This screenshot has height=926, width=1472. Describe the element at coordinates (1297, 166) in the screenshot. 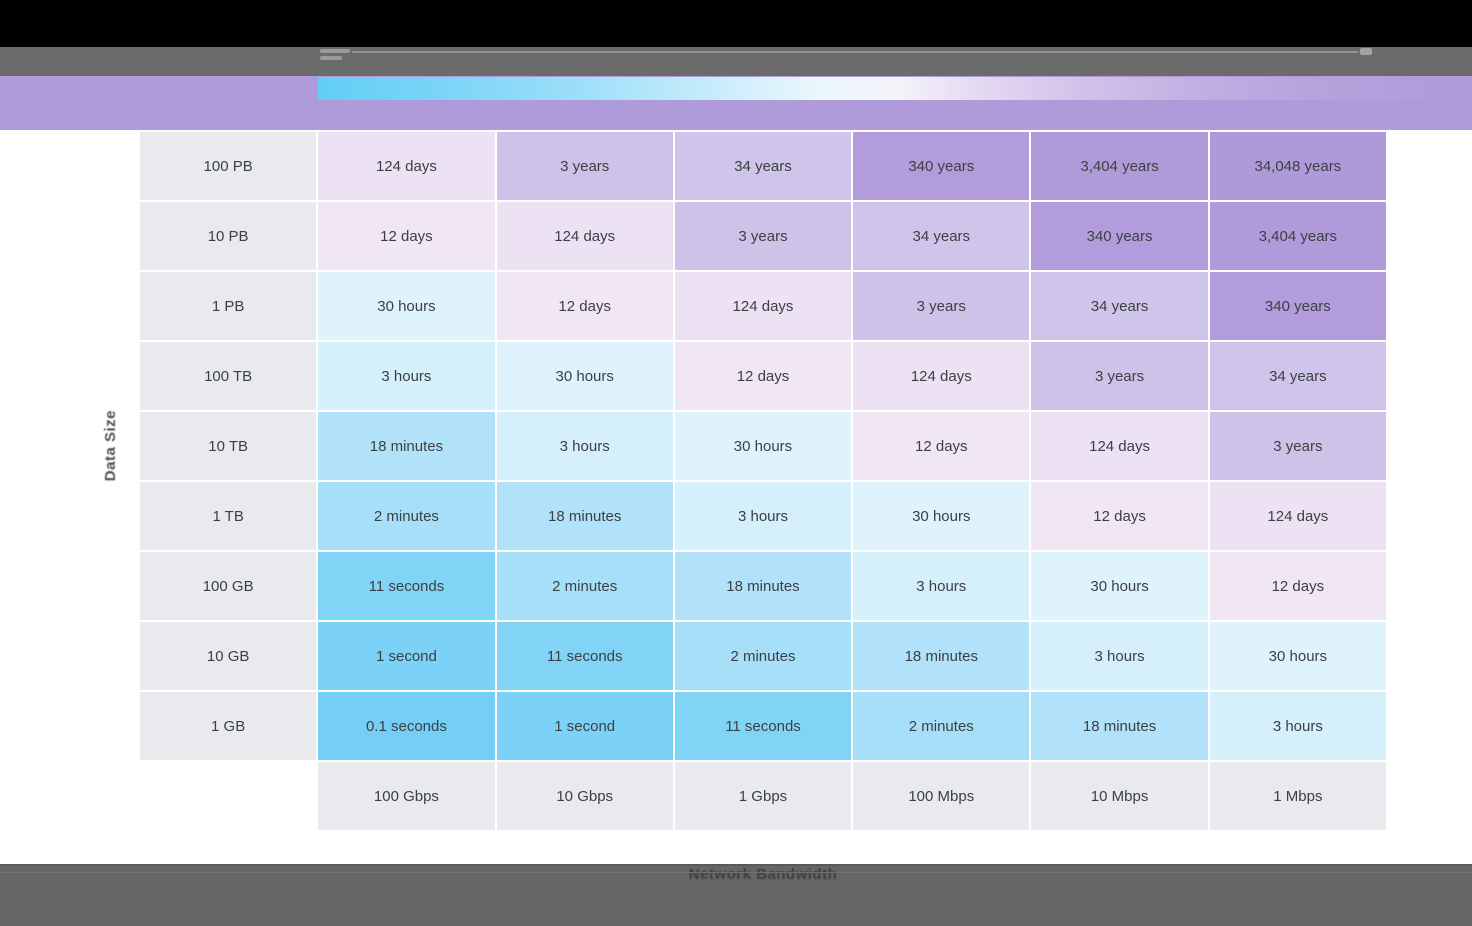

I see `heatmap-cell: 34,048 years` at that location.